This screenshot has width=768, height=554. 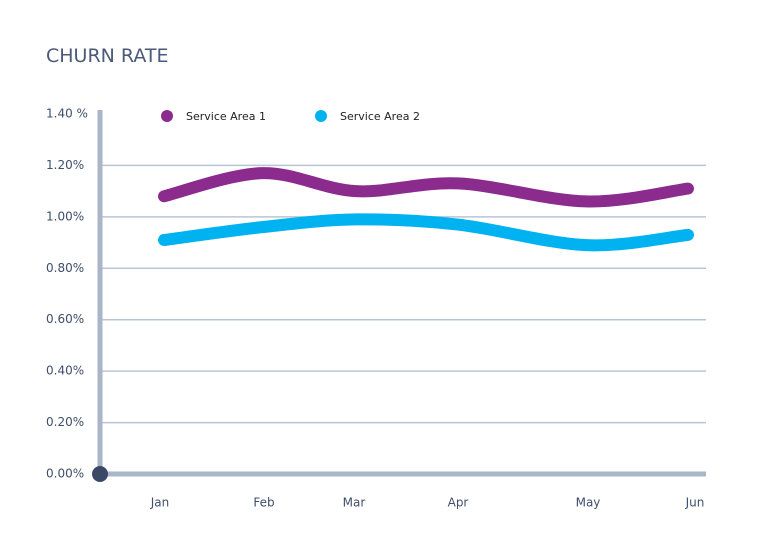 What do you see at coordinates (263, 503) in the screenshot?
I see `x-tick-label: Feb` at bounding box center [263, 503].